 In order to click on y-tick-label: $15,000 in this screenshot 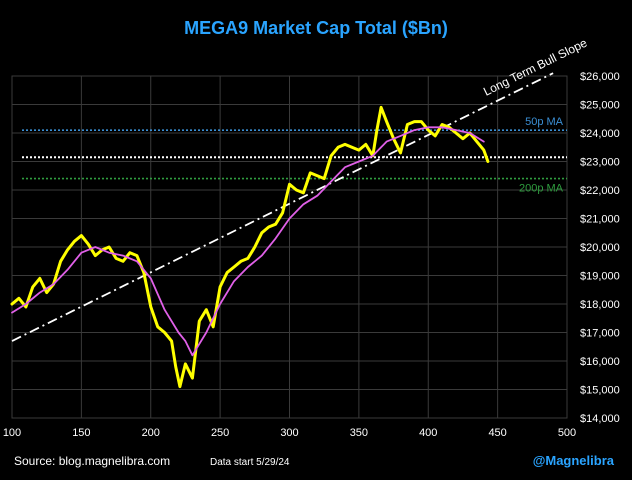, I will do `click(600, 391)`.